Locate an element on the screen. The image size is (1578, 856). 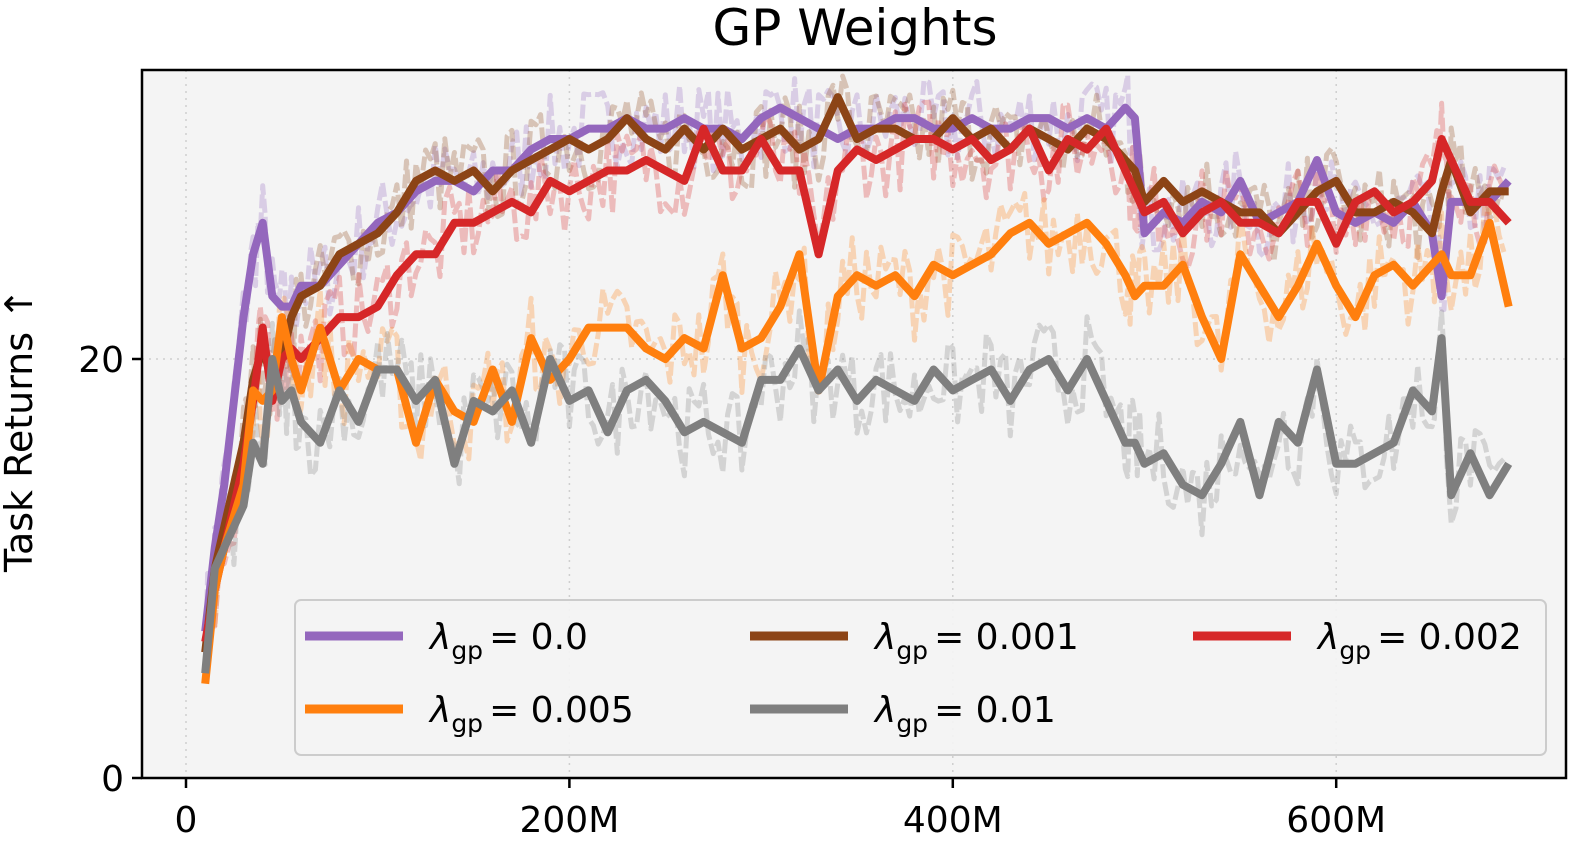
y-tick-label: 20 is located at coordinates (101, 360).